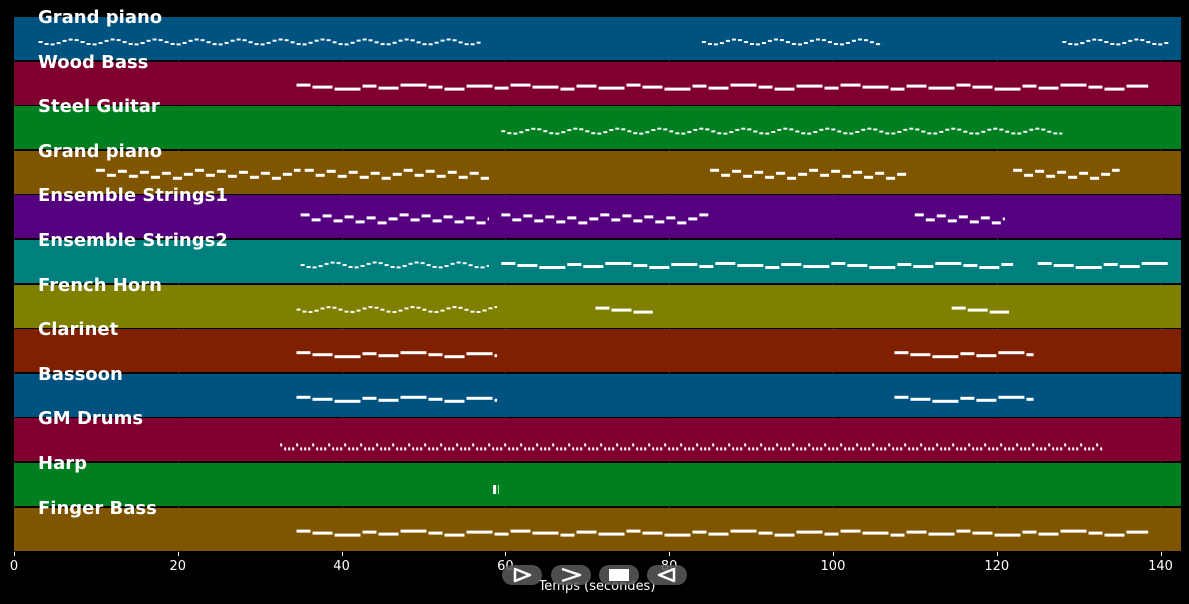 The width and height of the screenshot is (1189, 604). Describe the element at coordinates (571, 575) in the screenshot. I see `forward-button` at that location.